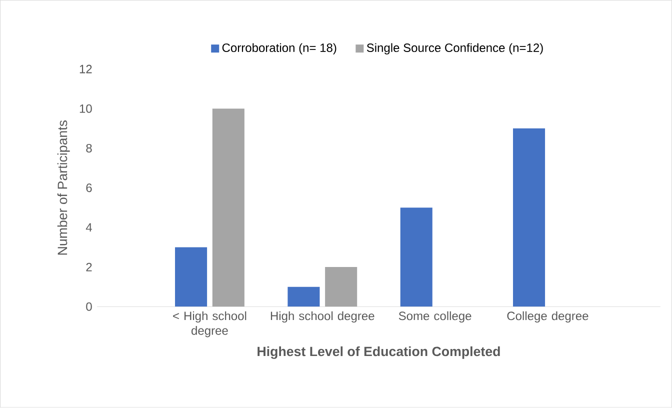  Describe the element at coordinates (379, 353) in the screenshot. I see `x-axis-title: Highest Level of Education Completed` at that location.